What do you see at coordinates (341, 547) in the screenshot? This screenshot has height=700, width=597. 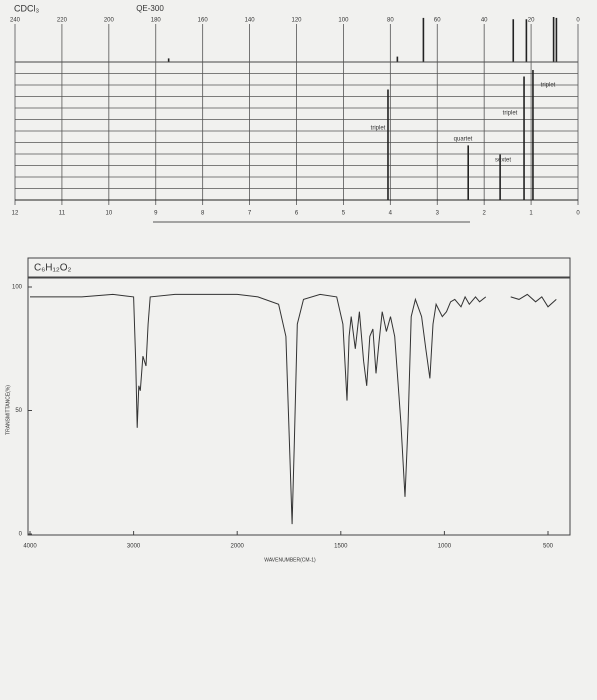 I see `x-tick-label: 1500` at bounding box center [341, 547].